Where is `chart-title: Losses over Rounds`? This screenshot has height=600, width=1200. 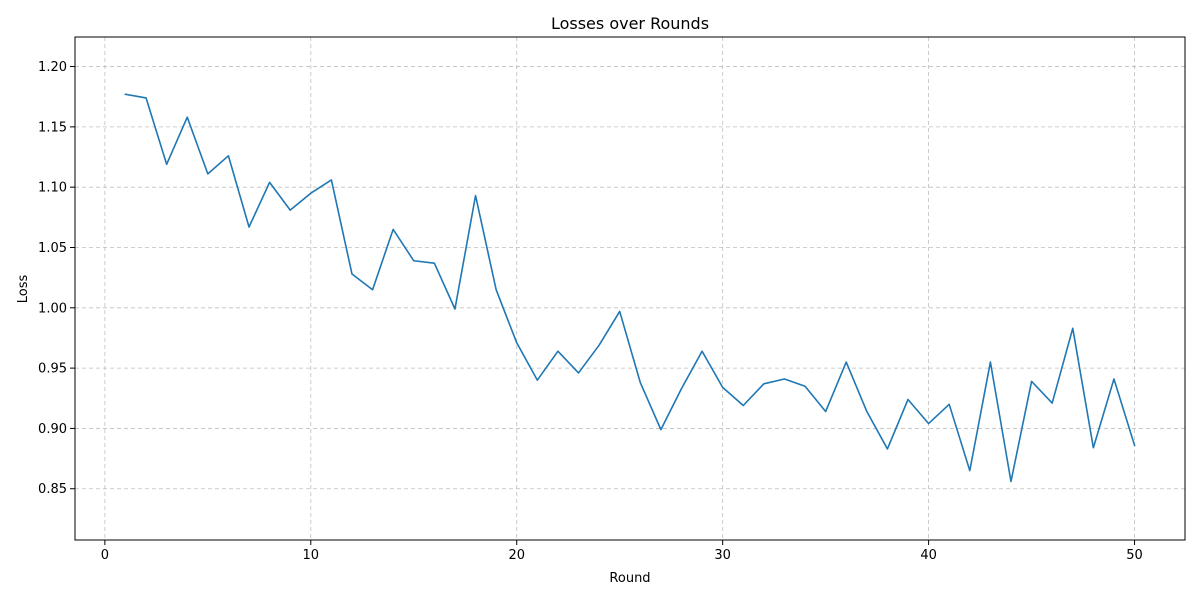
chart-title: Losses over Rounds is located at coordinates (630, 23).